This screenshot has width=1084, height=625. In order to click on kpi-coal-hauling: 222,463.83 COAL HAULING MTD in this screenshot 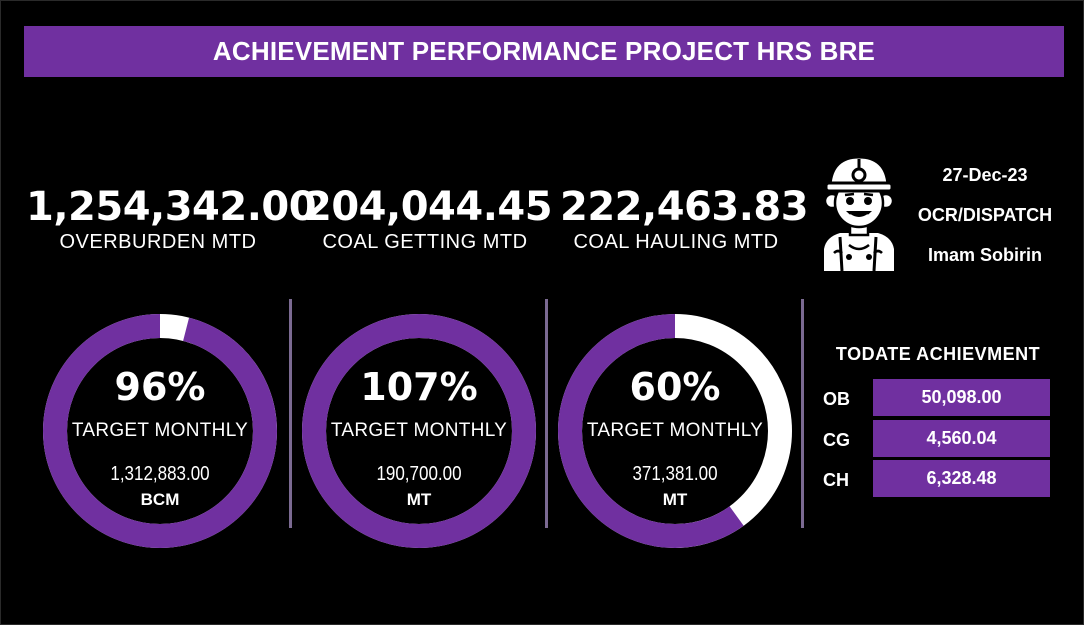, I will do `click(684, 219)`.